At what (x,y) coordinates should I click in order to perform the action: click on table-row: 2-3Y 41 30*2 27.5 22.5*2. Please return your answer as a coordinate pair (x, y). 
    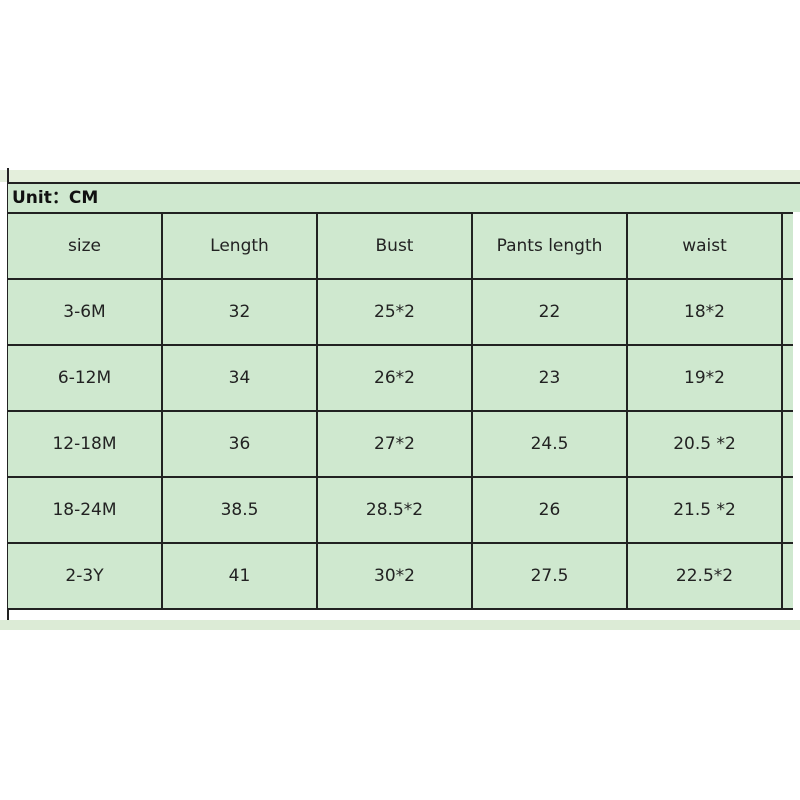
    Looking at the image, I should click on (400, 576).